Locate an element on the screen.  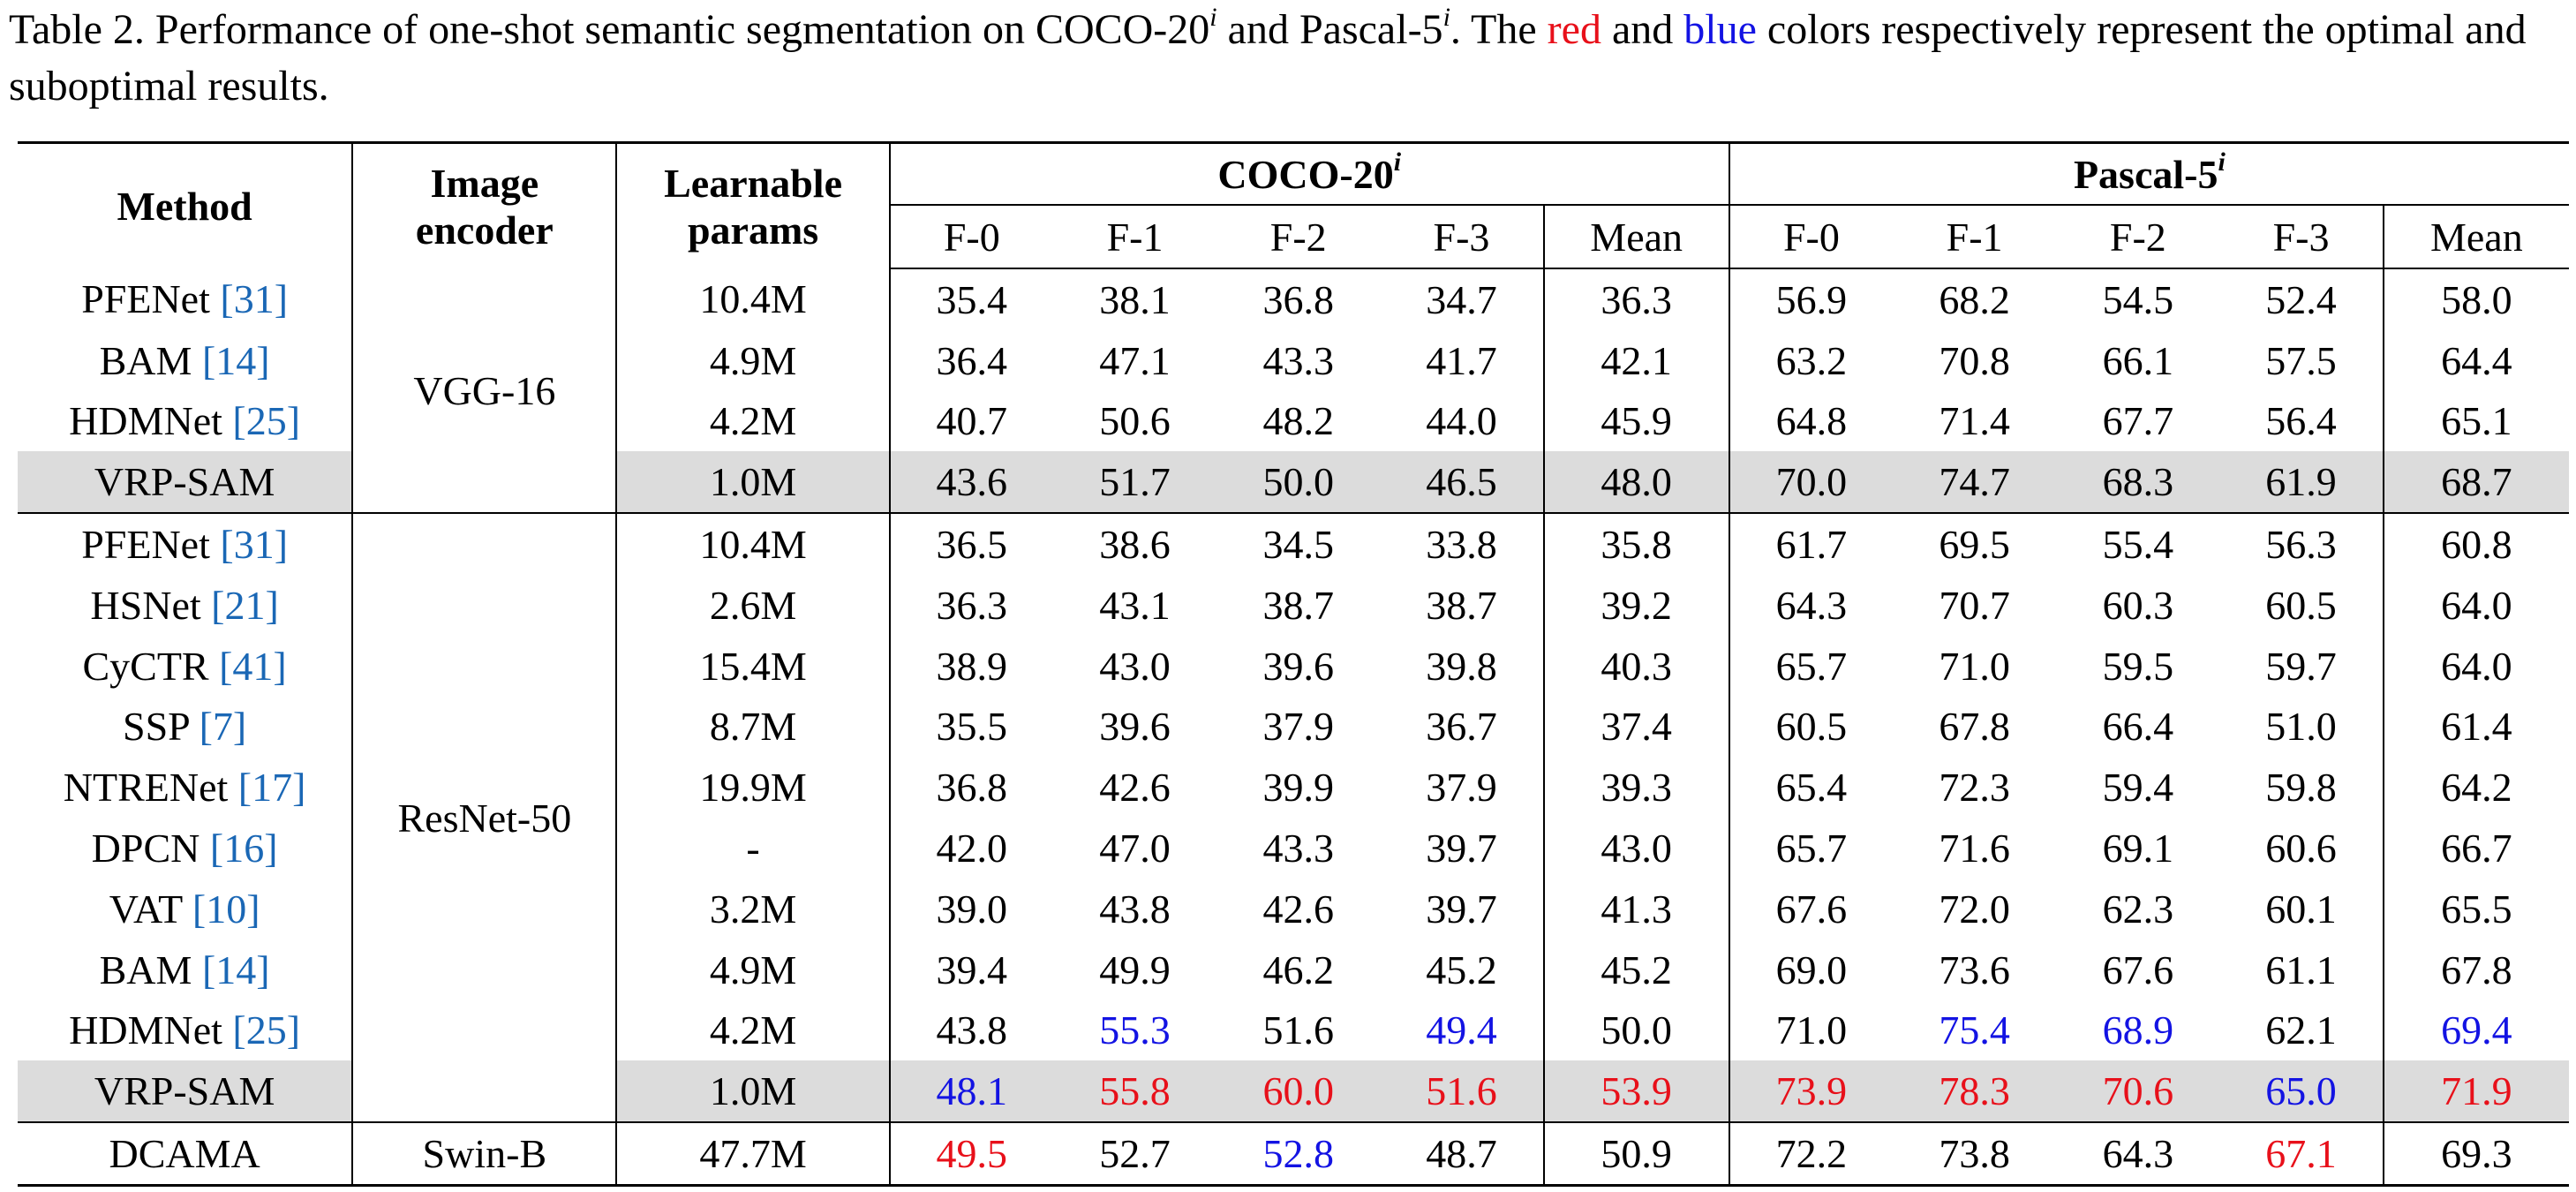
coco-value-cell: 39.2 is located at coordinates (1636, 605).